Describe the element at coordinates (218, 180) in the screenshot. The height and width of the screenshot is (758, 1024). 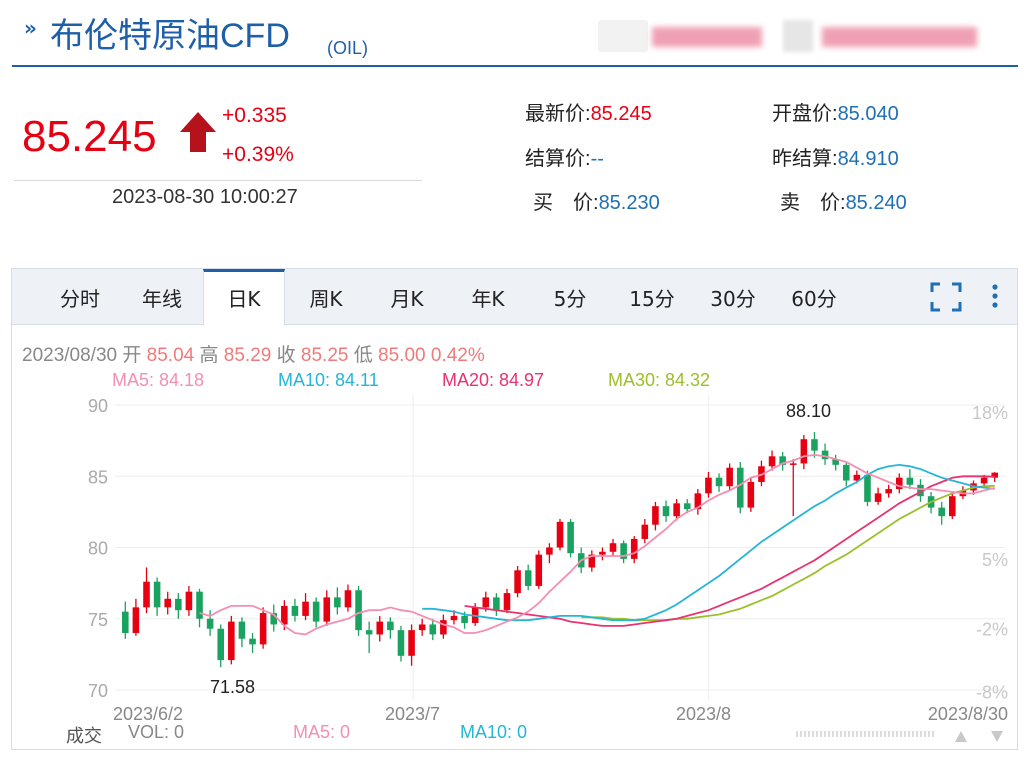
I see `price-divider` at that location.